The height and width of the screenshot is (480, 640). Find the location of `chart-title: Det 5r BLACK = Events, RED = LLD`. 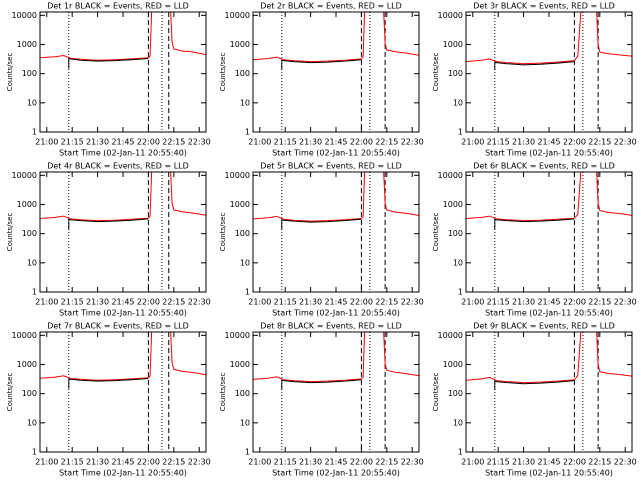

chart-title: Det 5r BLACK = Events, RED = LLD is located at coordinates (331, 166).